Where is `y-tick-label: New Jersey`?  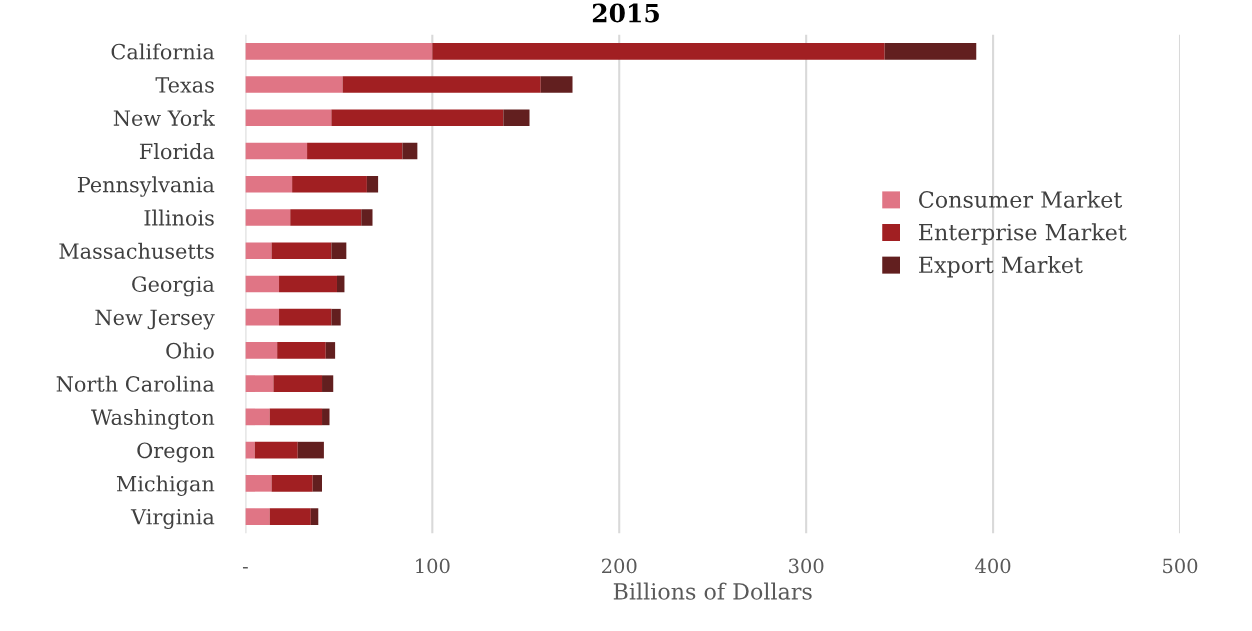 y-tick-label: New Jersey is located at coordinates (155, 319).